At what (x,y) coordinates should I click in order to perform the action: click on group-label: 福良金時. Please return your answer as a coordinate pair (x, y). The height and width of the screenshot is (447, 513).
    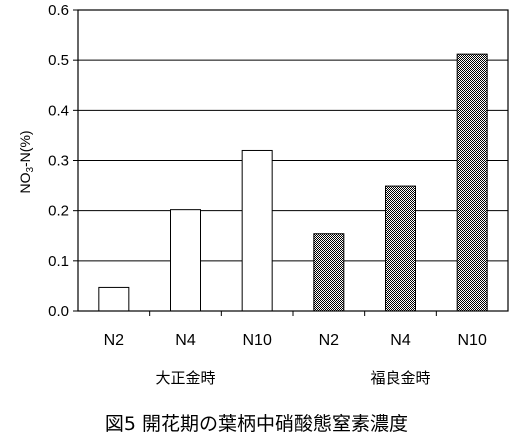
    Looking at the image, I should click on (400, 378).